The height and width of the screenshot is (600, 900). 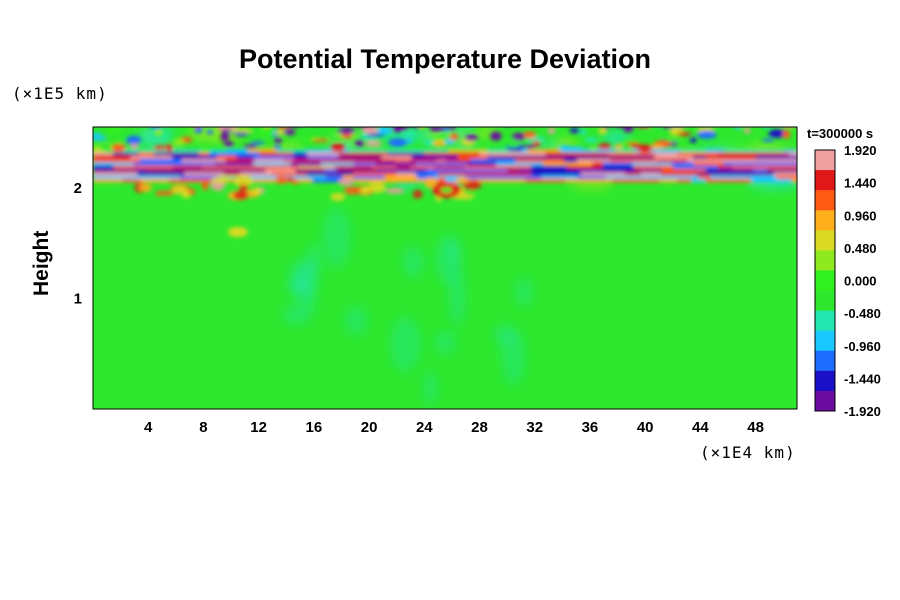 I want to click on x-tick-label: 4, so click(x=148, y=427).